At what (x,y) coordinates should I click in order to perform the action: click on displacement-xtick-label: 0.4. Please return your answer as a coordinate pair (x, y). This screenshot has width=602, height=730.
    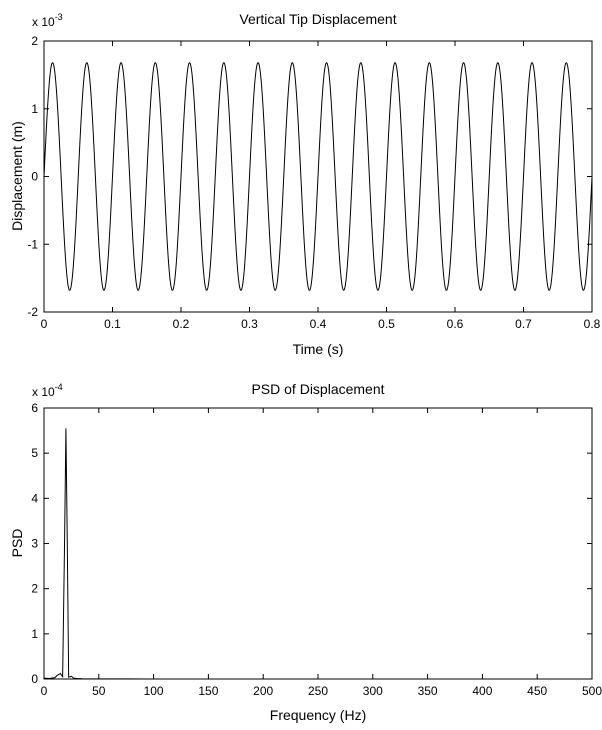
    Looking at the image, I should click on (318, 324).